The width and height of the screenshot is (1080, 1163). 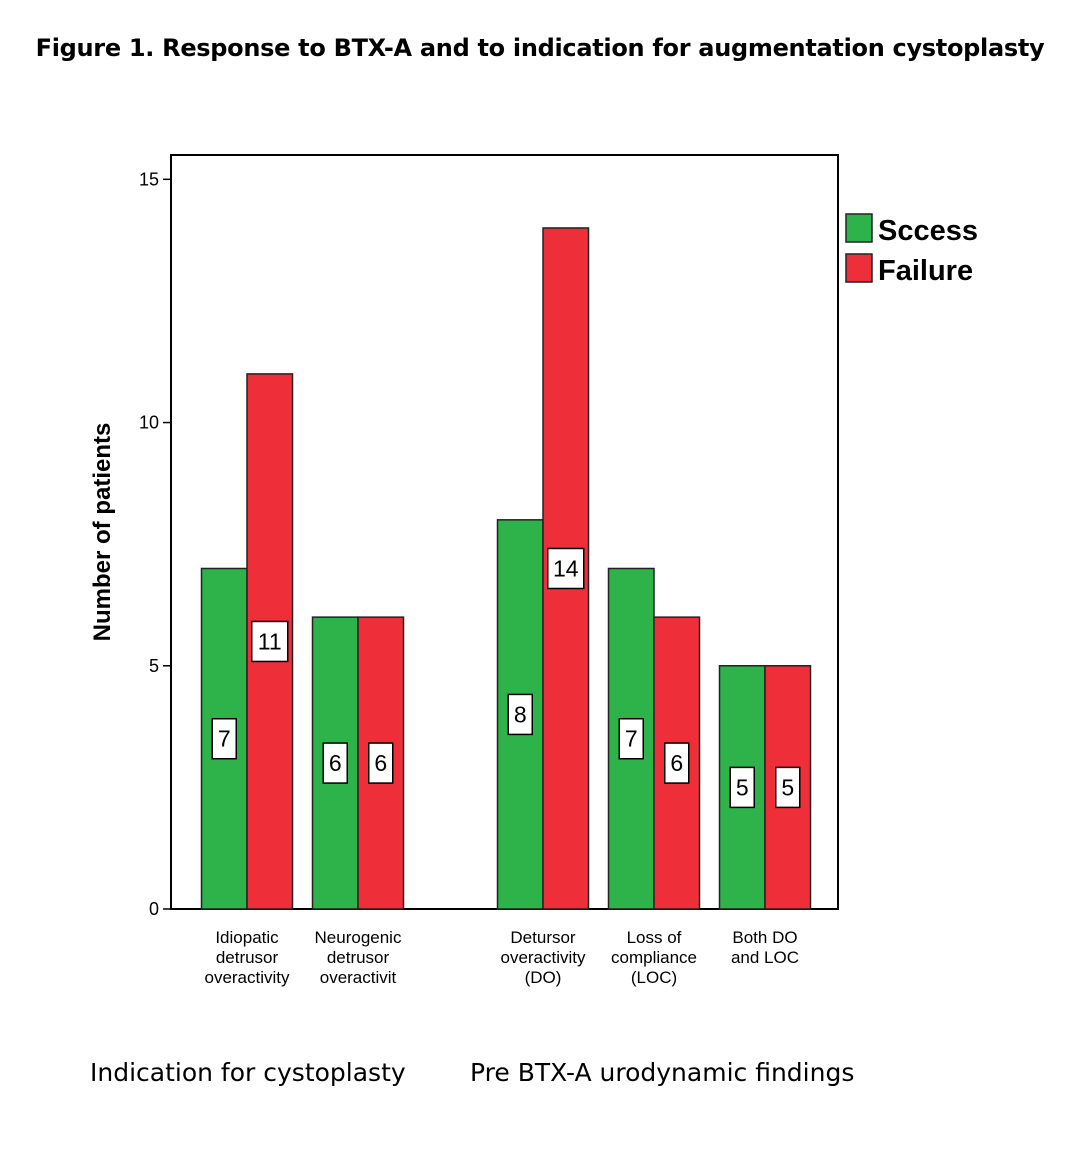 What do you see at coordinates (928, 231) in the screenshot?
I see `legend-label-sccess: Sccess` at bounding box center [928, 231].